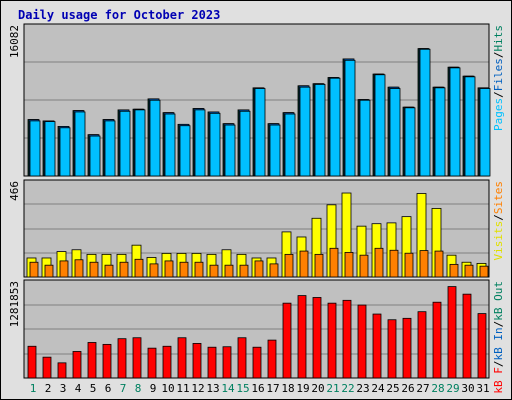 The height and width of the screenshot is (400, 512). What do you see at coordinates (119, 15) in the screenshot?
I see `chart-title: Daily usage for October 2023` at bounding box center [119, 15].